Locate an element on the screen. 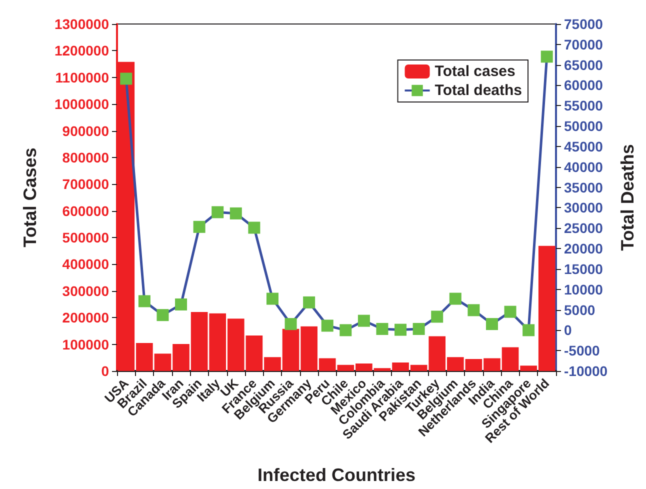 The width and height of the screenshot is (646, 489). y2-tick-label: 30000 is located at coordinates (584, 208).